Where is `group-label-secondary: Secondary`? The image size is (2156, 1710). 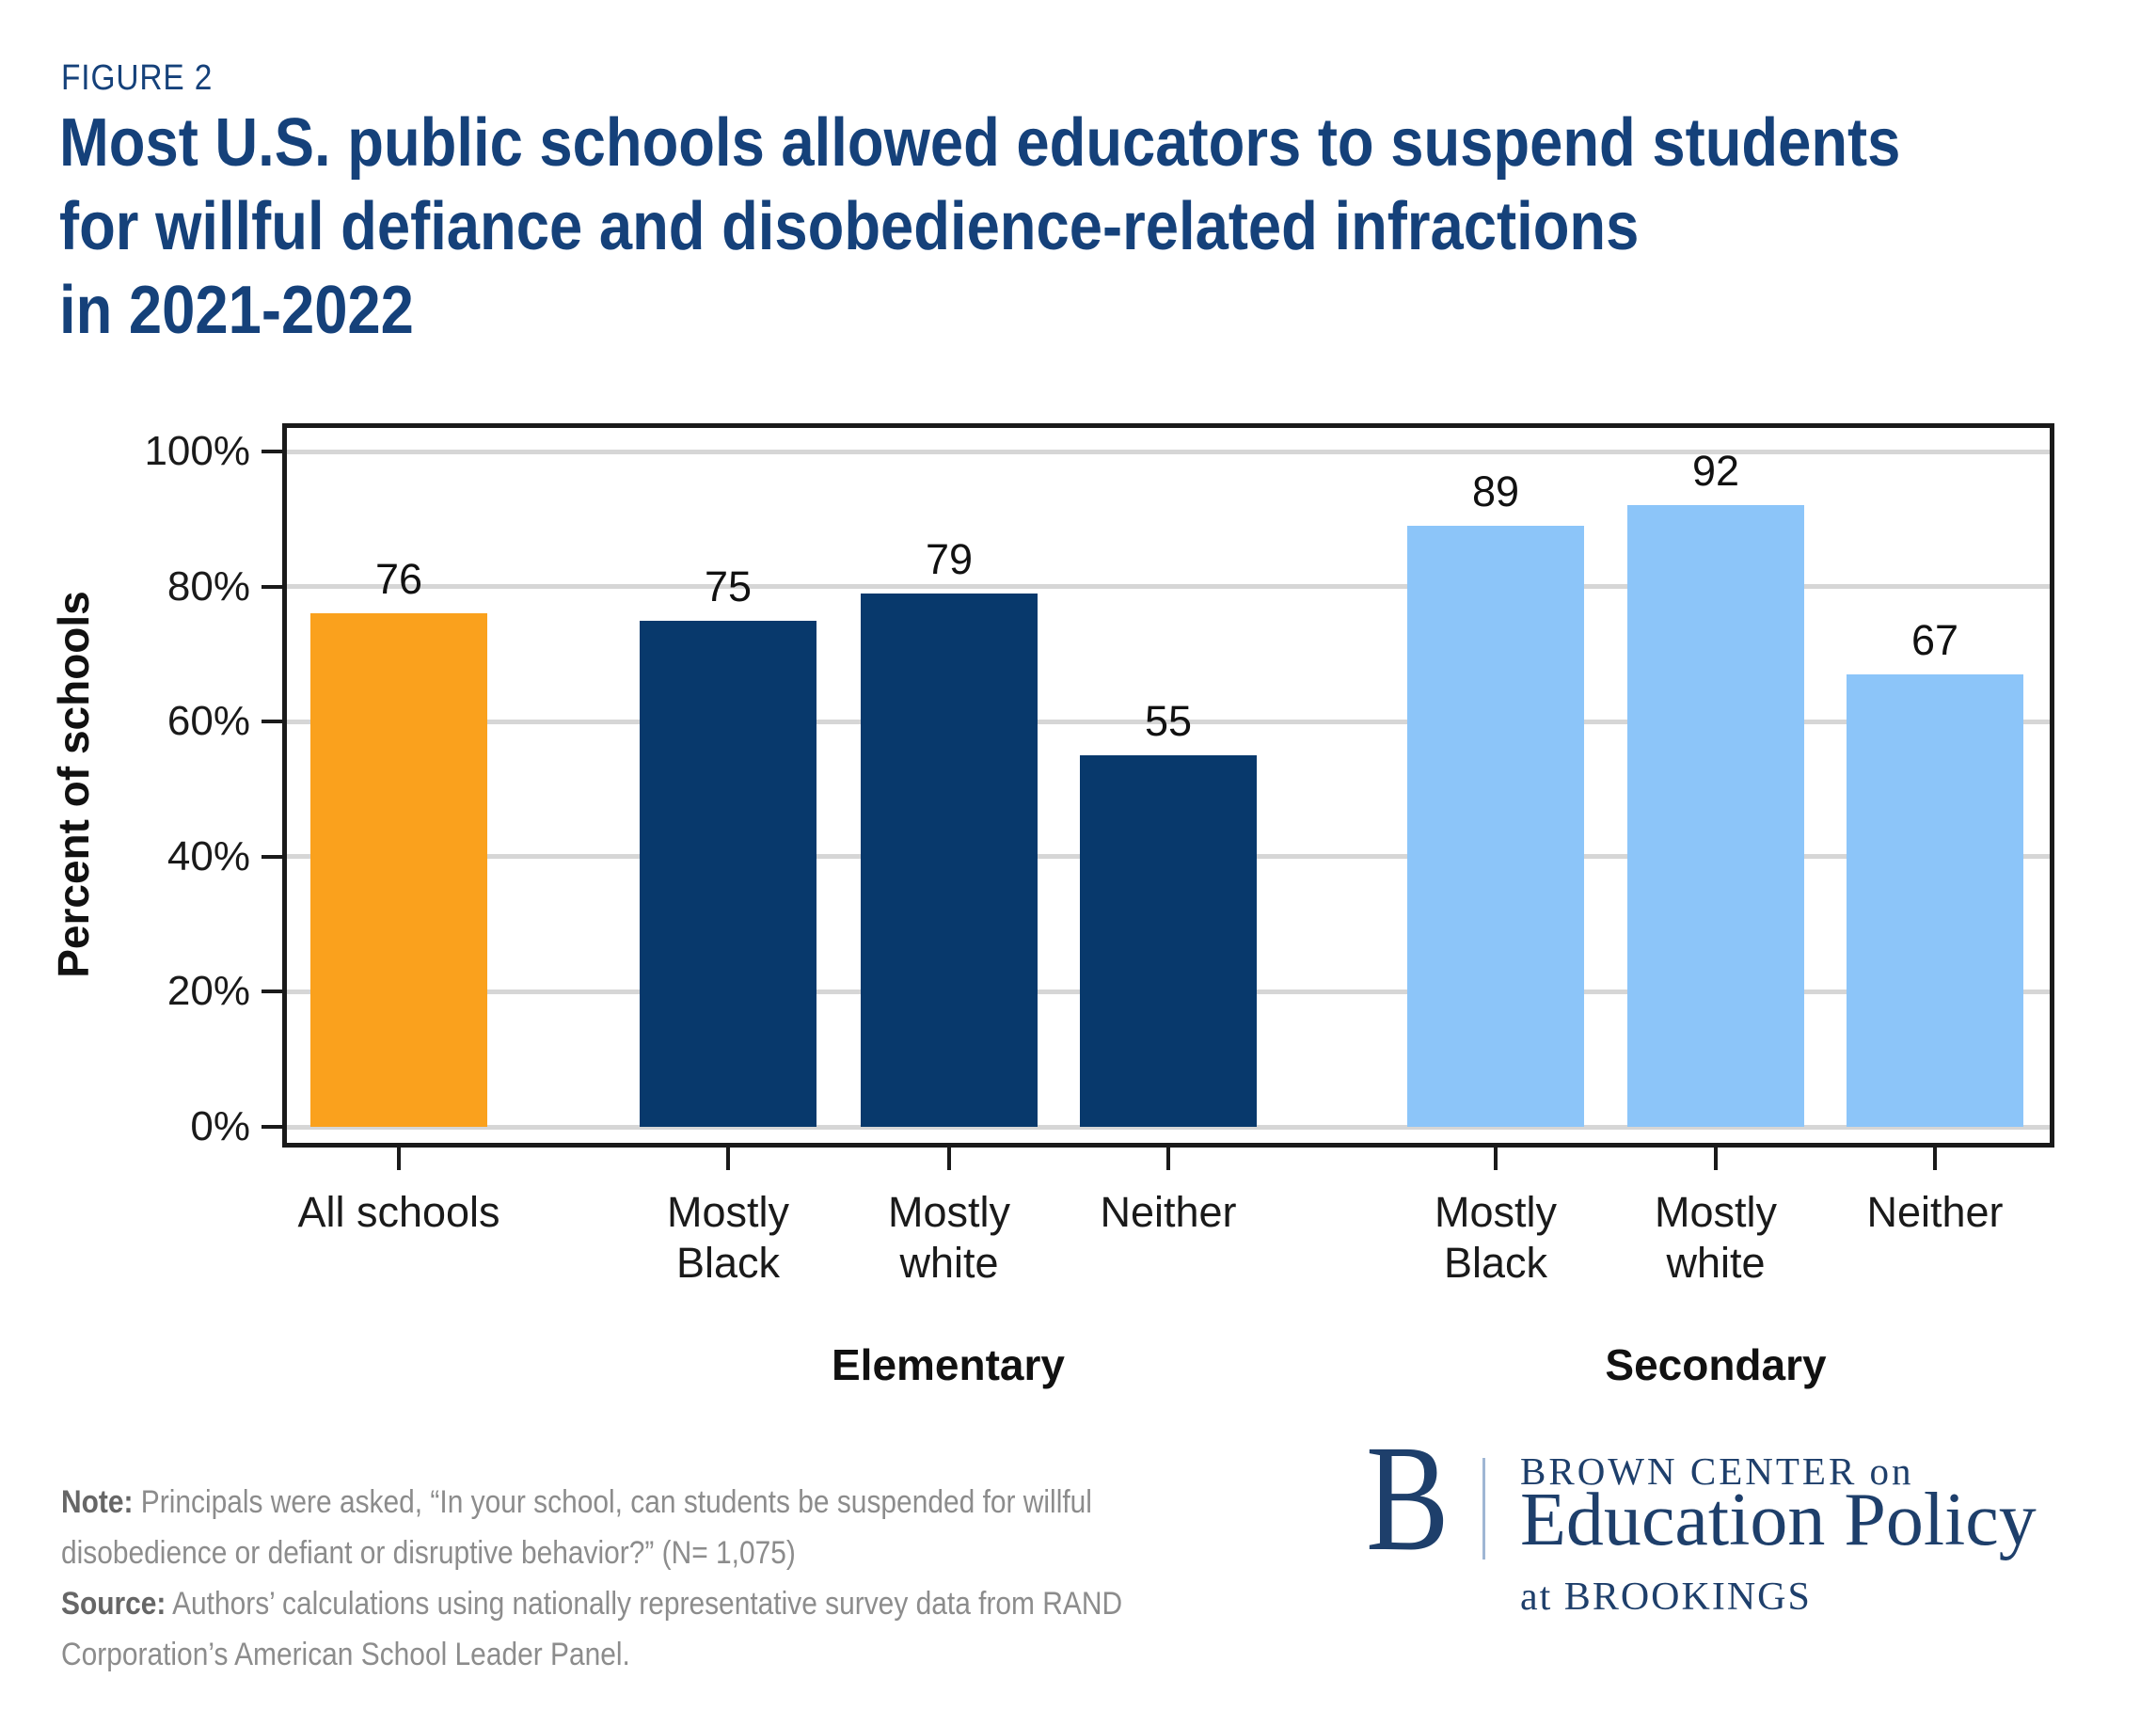 group-label-secondary: Secondary is located at coordinates (1716, 1364).